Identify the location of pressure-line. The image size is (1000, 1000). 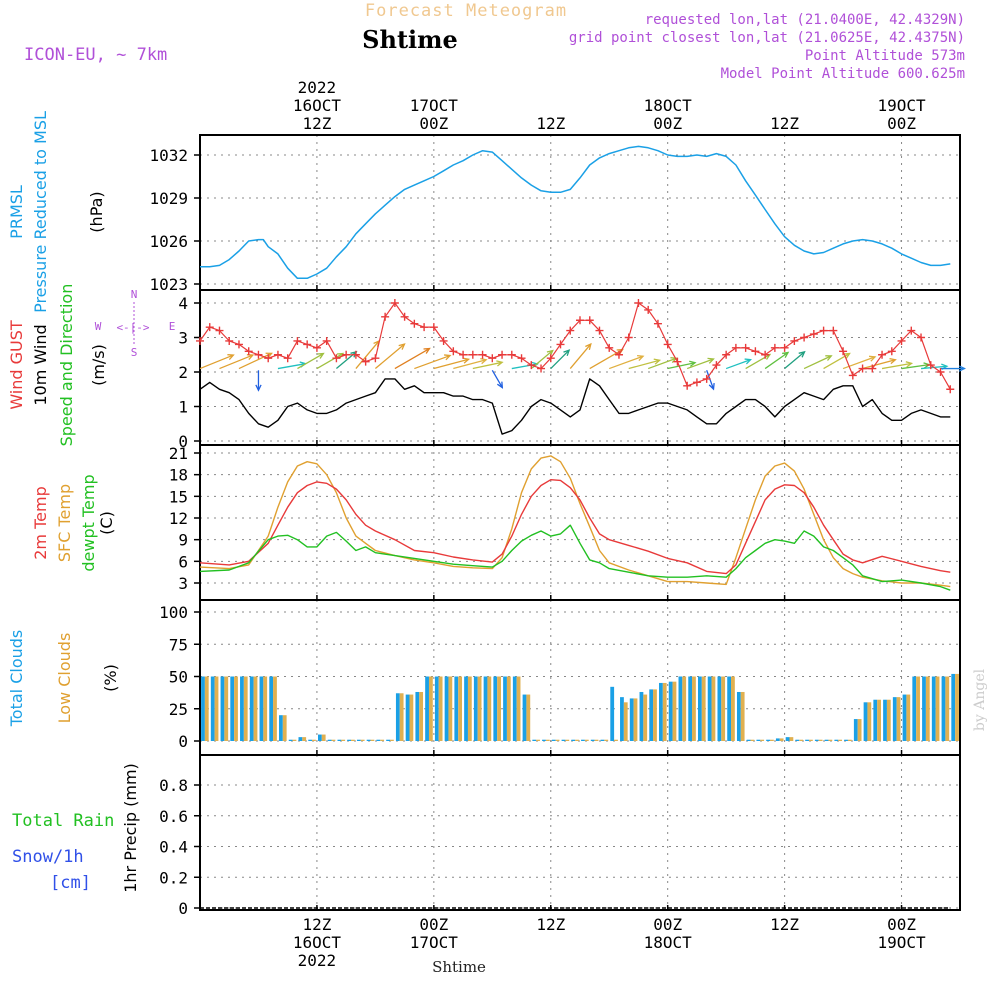
(575, 212).